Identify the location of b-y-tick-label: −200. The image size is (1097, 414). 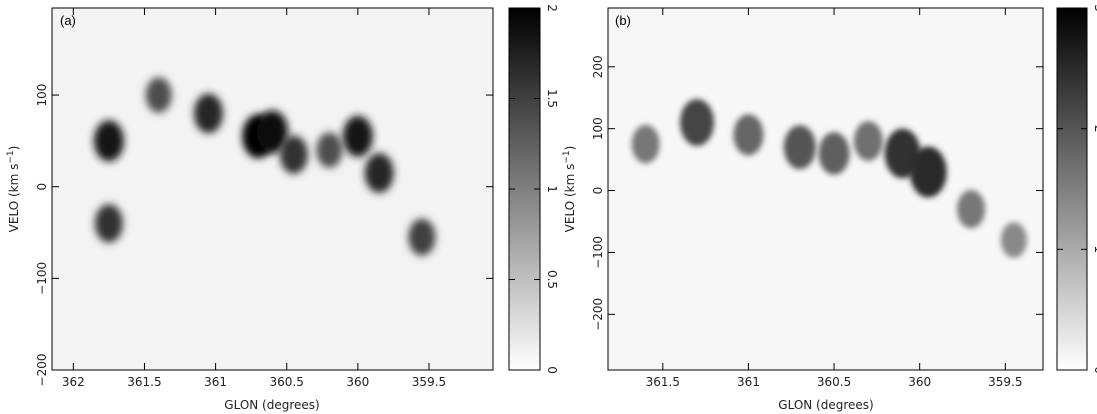
(598, 314).